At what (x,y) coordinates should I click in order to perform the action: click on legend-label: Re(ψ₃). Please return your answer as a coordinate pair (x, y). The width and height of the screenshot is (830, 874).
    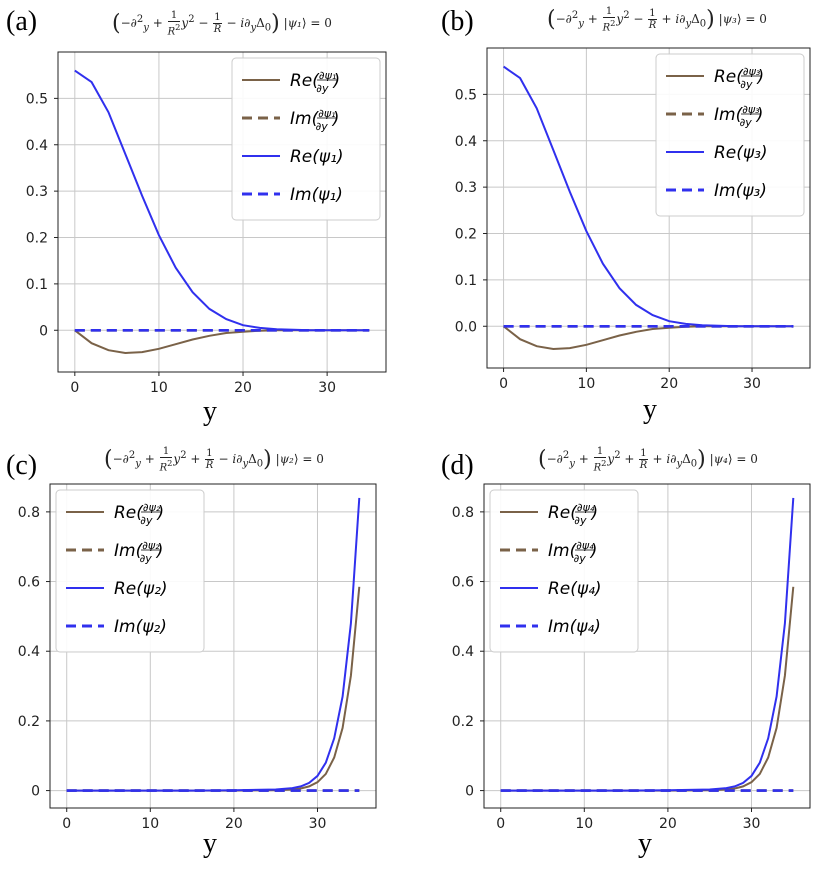
    Looking at the image, I should click on (741, 153).